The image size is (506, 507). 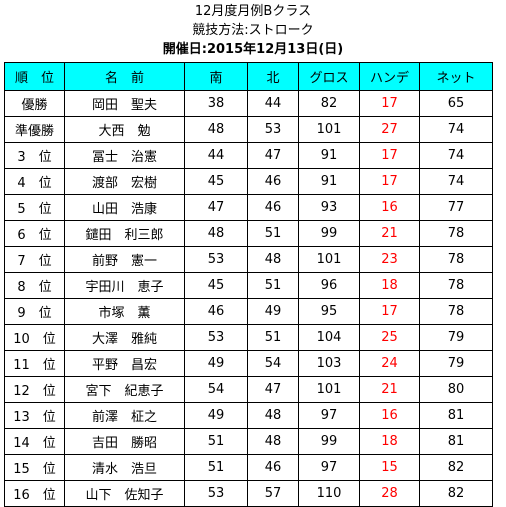 What do you see at coordinates (216, 285) in the screenshot?
I see `south-score-cell: 45` at bounding box center [216, 285].